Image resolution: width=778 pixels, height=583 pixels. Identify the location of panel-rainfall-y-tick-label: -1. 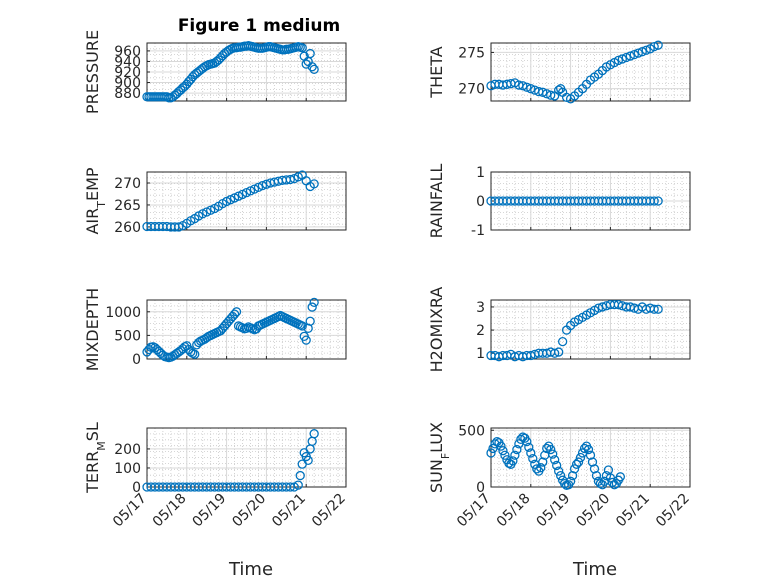
(478, 231).